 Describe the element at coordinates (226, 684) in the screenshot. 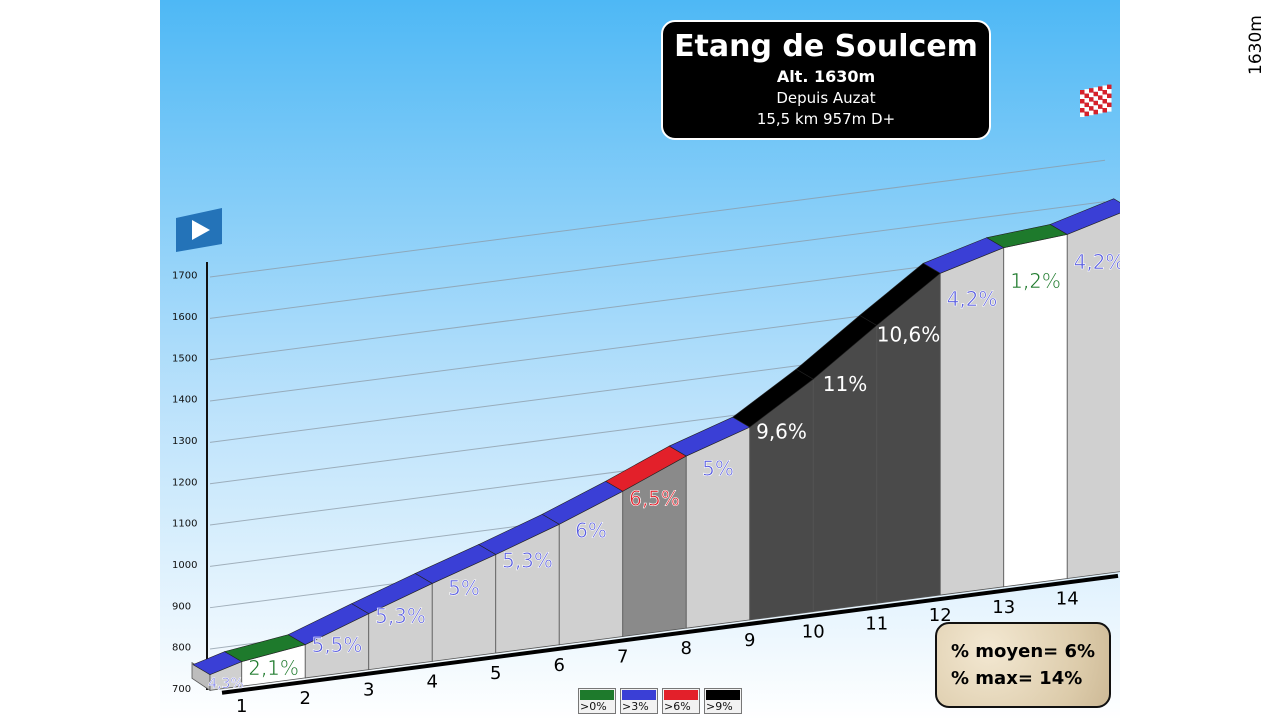

I see `grade-label-km-1: 4,3%` at that location.